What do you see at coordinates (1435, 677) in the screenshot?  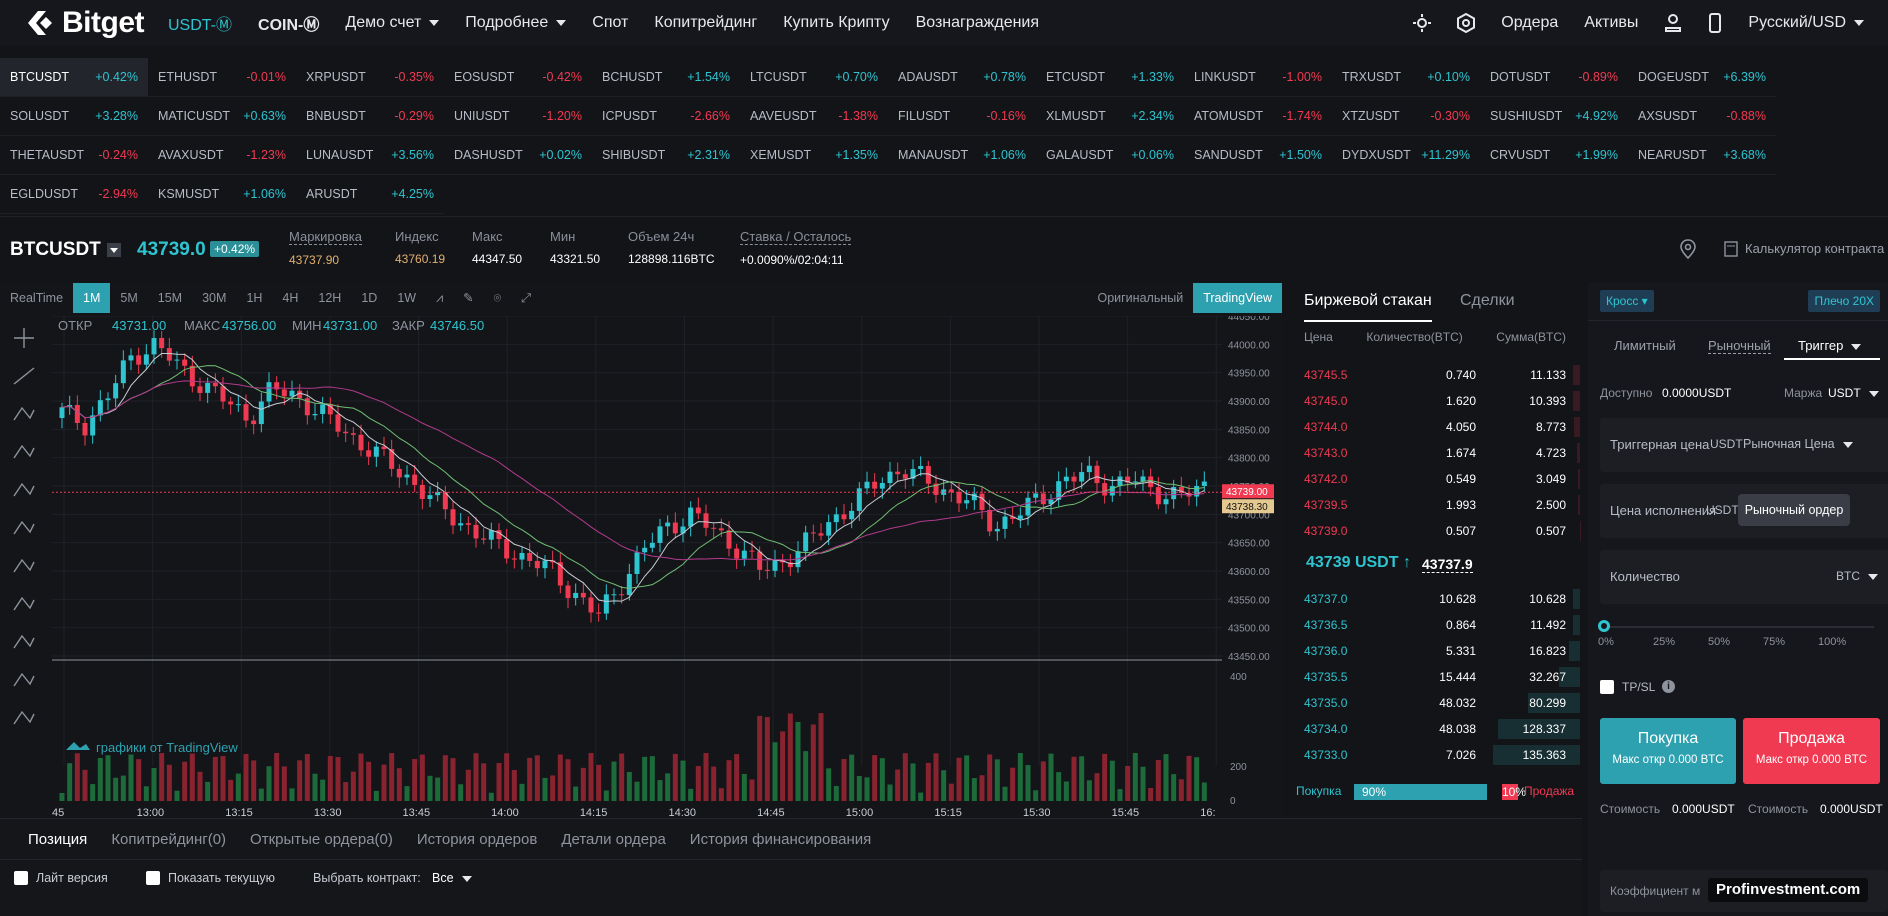 I see `orderbook-row: 43735.5 15.444 32.267` at bounding box center [1435, 677].